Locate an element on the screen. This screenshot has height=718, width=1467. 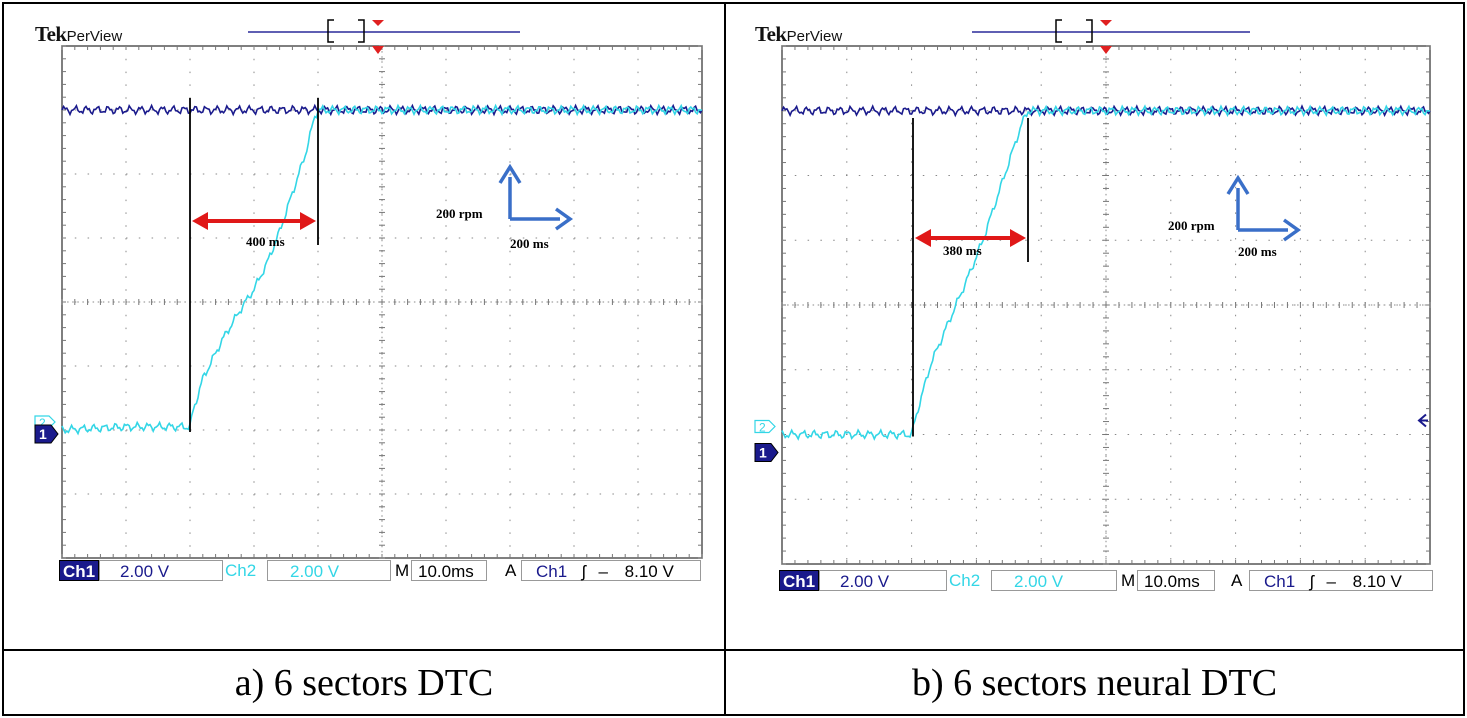
rise-time-label: 400 ms is located at coordinates (265, 241).